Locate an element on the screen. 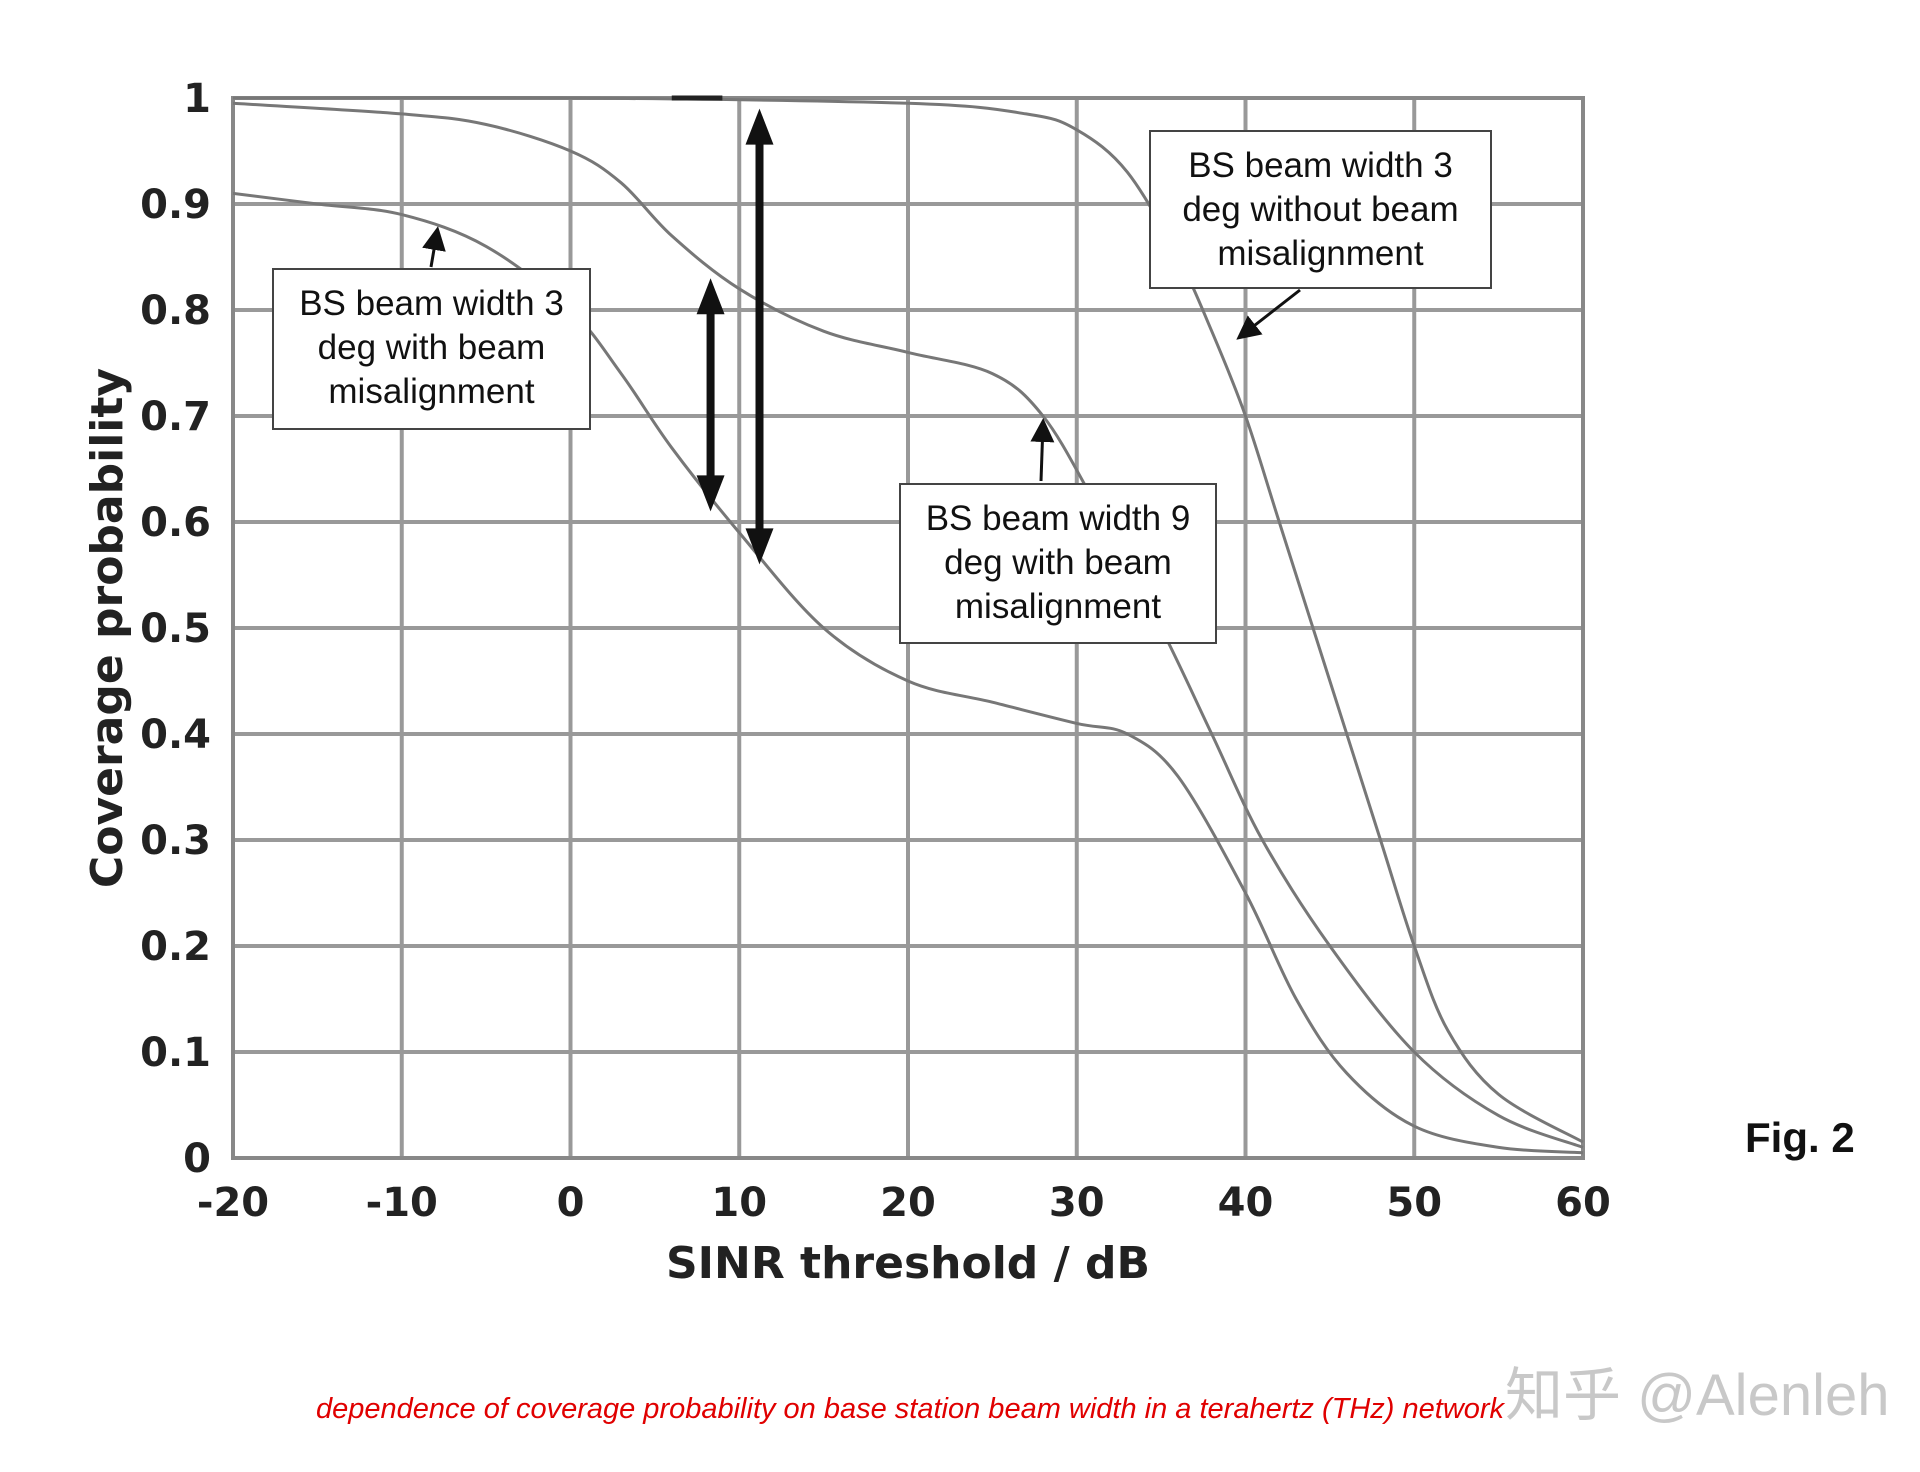 The image size is (1920, 1472). y-tick-label: 1 is located at coordinates (197, 99).